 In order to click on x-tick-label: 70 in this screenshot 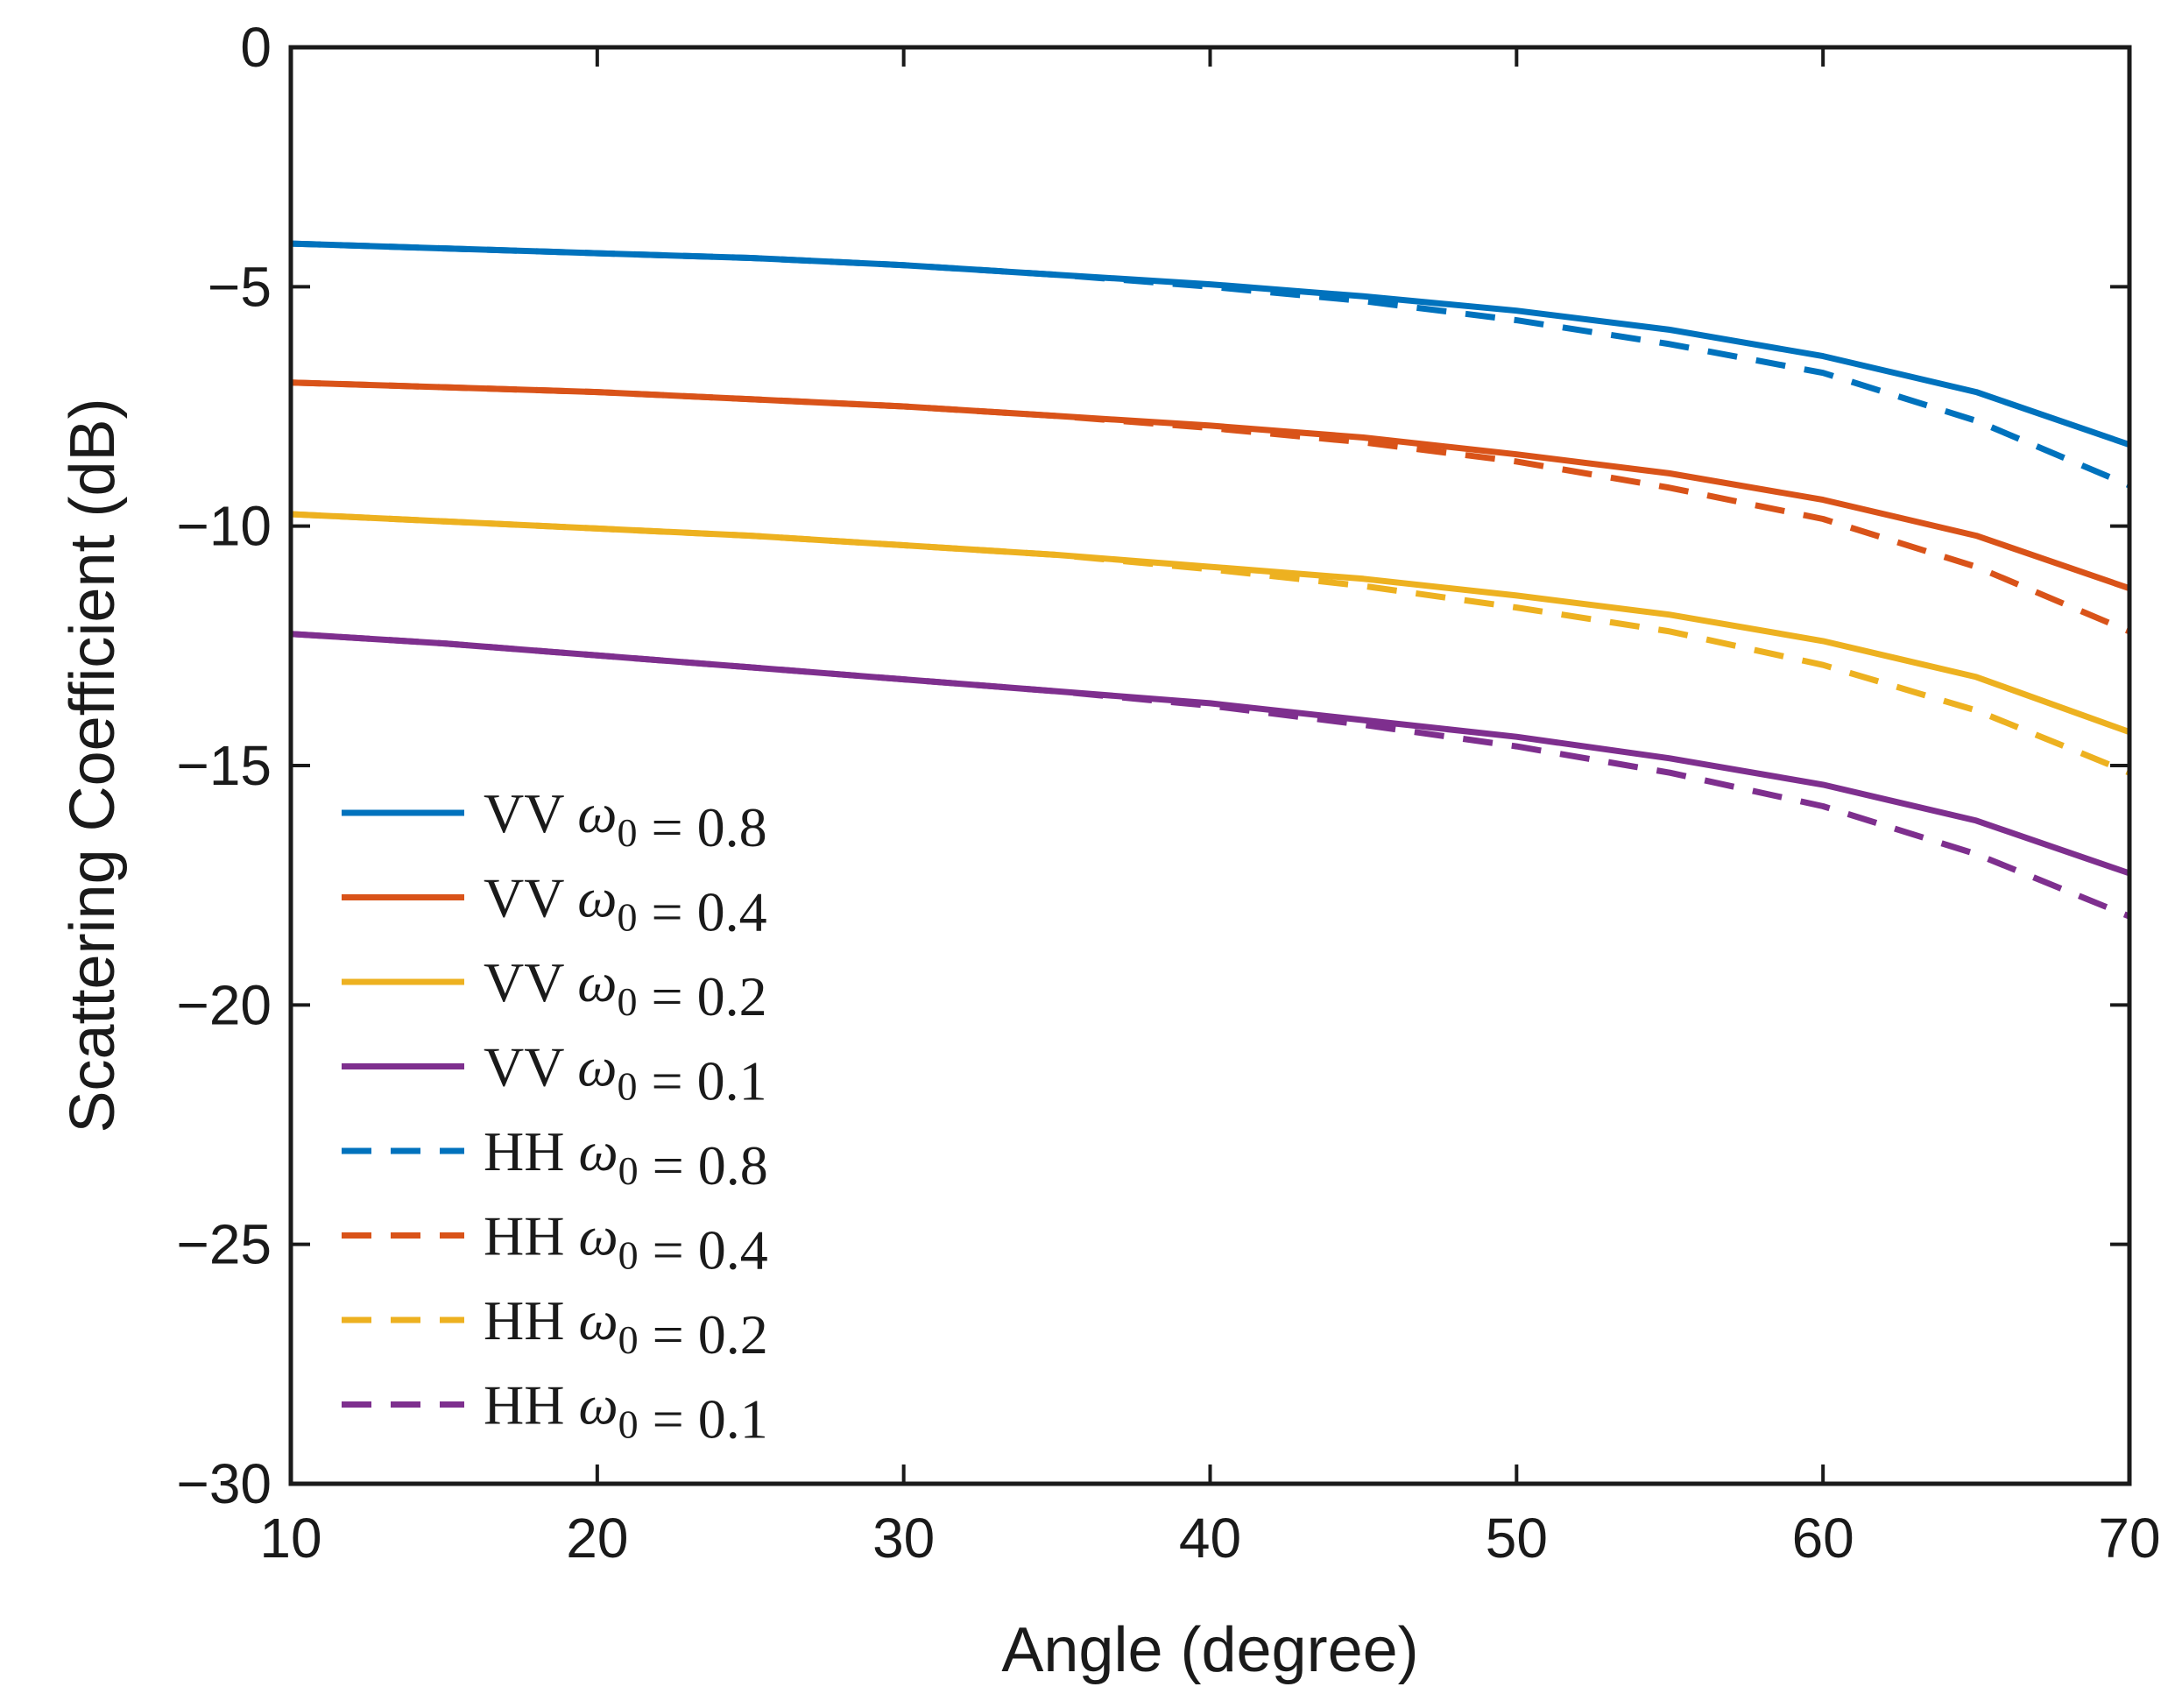, I will do `click(2129, 1538)`.